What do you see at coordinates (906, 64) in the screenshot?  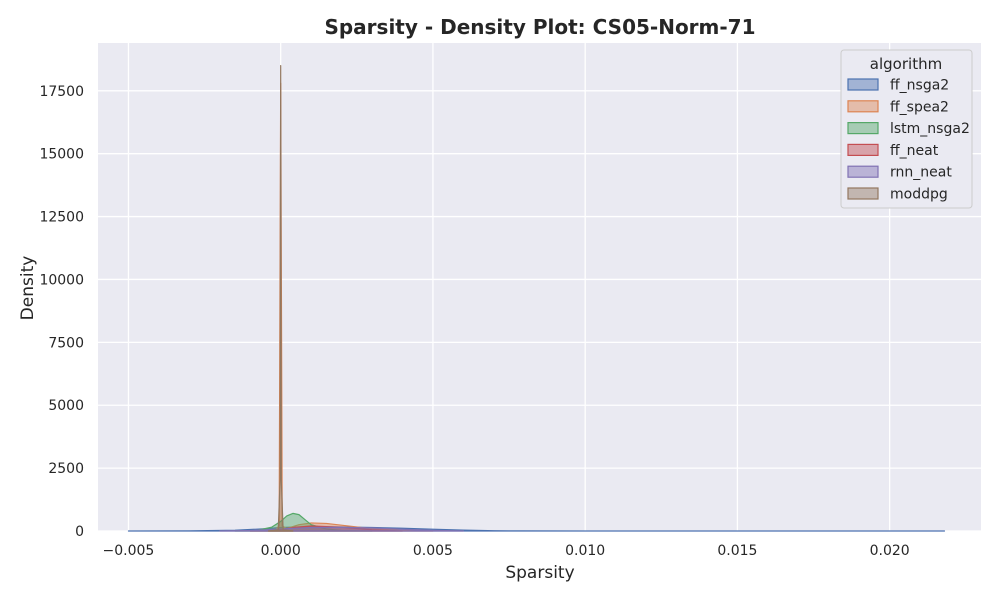 I see `legend-title: algorithm` at bounding box center [906, 64].